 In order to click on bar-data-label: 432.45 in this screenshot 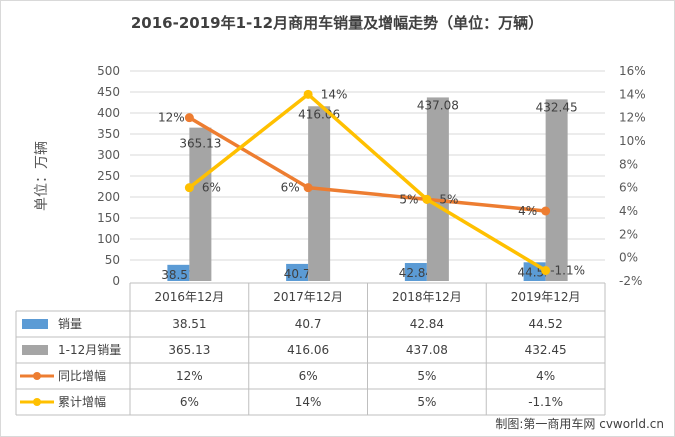, I will do `click(557, 107)`.